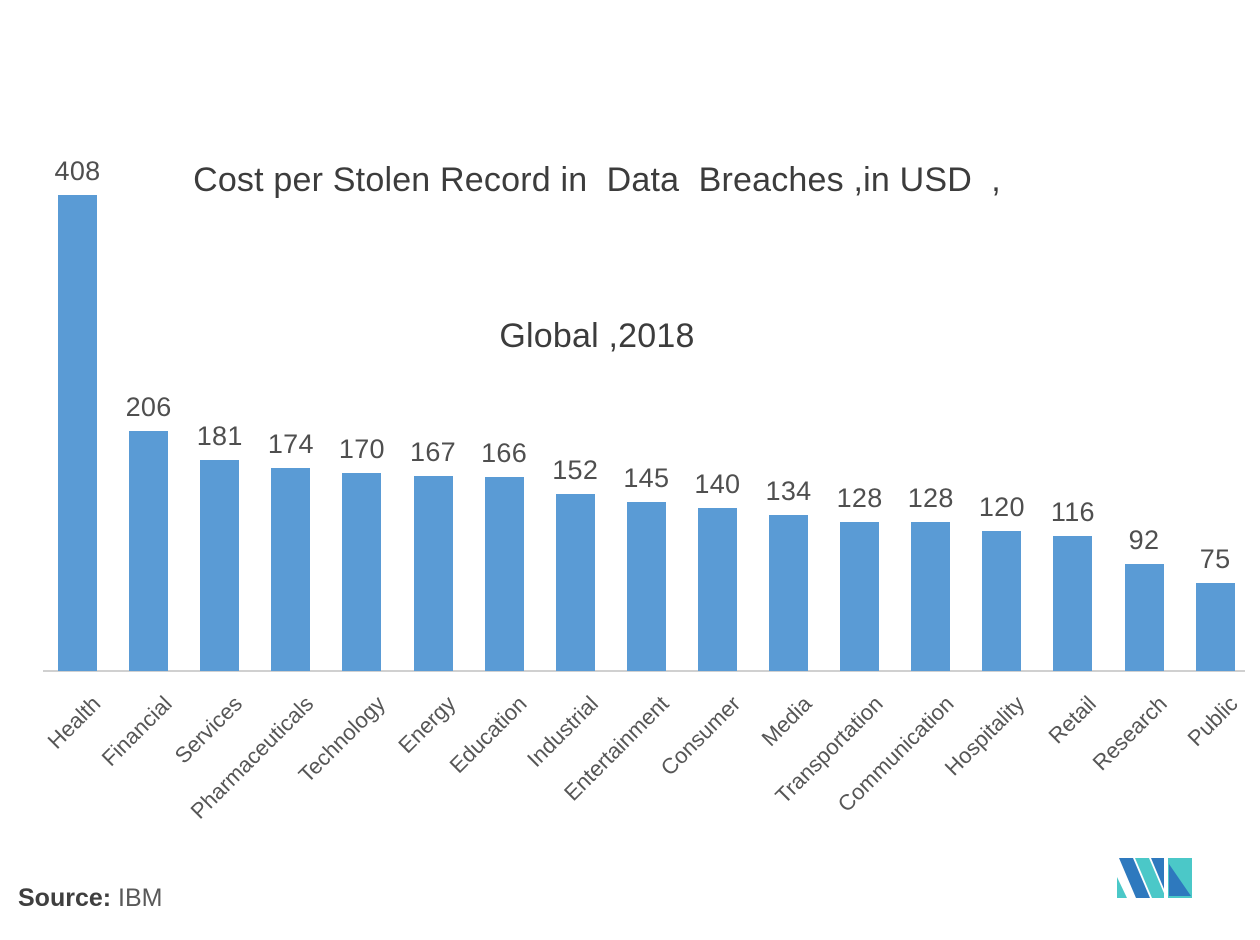  What do you see at coordinates (646, 478) in the screenshot?
I see `bar-value-label: 145` at bounding box center [646, 478].